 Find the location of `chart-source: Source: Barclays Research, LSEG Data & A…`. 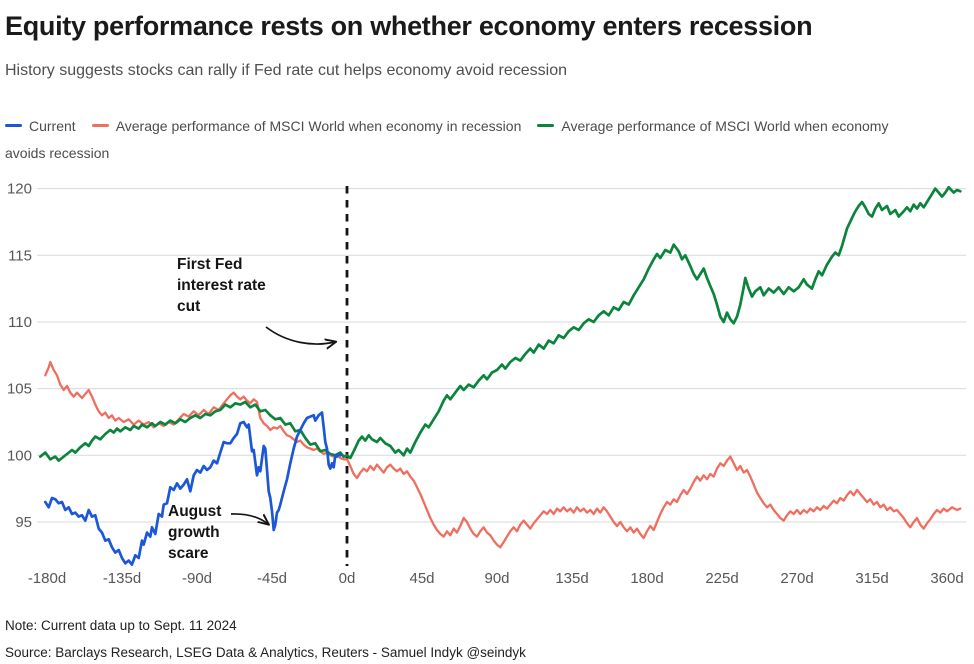

chart-source: Source: Barclays Research, LSEG Data & A… is located at coordinates (265, 652).